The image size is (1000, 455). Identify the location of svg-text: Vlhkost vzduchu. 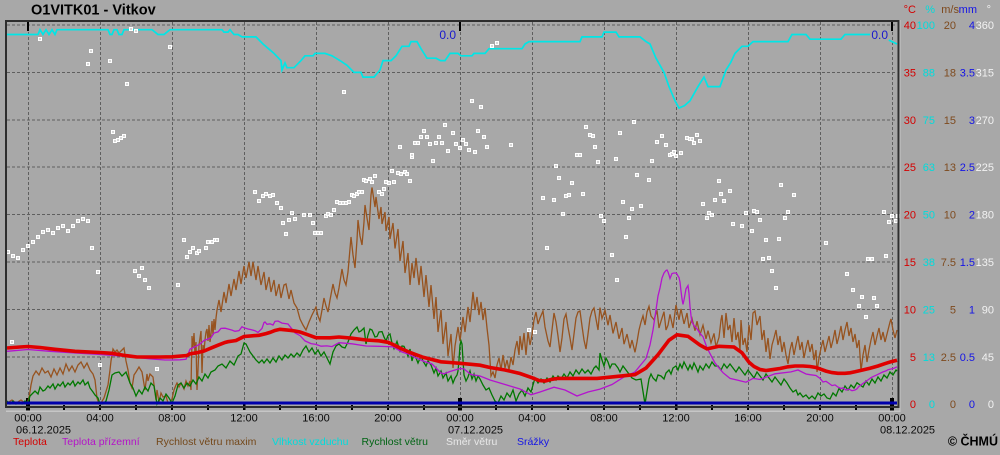
(310, 442).